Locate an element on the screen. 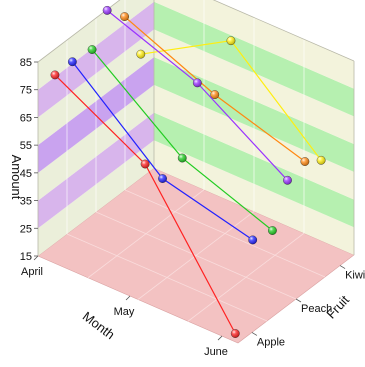 This screenshot has height=367, width=365. y-tick-label: 25 is located at coordinates (26, 229).